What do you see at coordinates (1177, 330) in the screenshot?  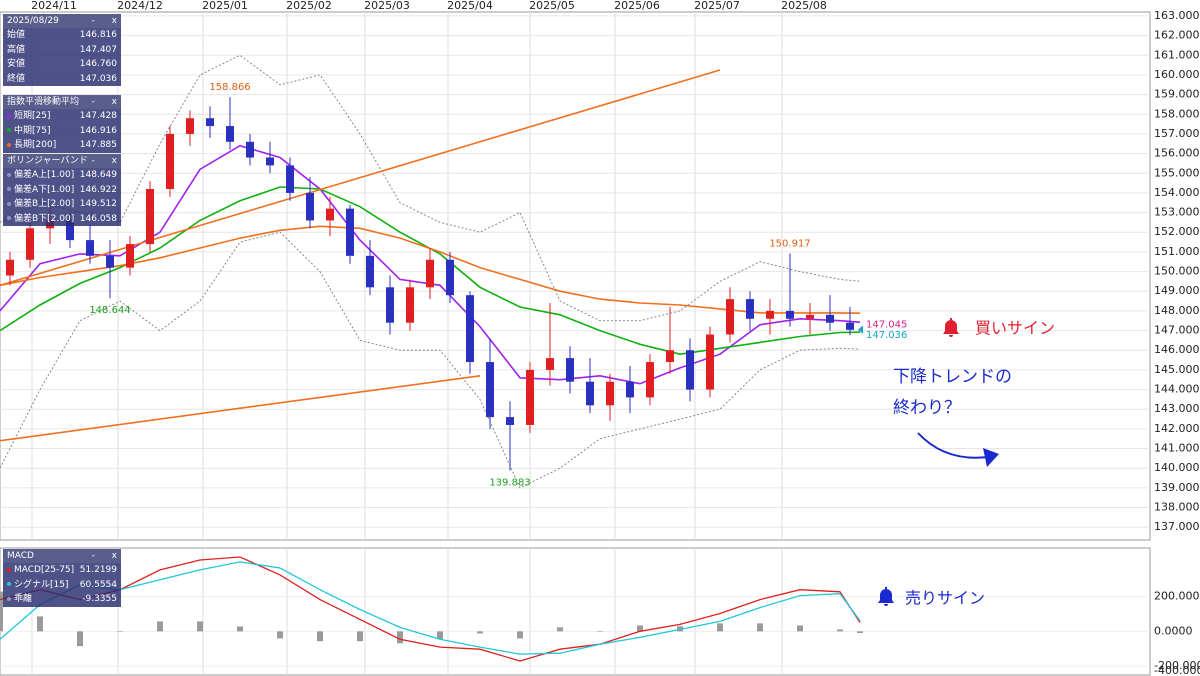 I see `y-tick-label: 147.000` at bounding box center [1177, 330].